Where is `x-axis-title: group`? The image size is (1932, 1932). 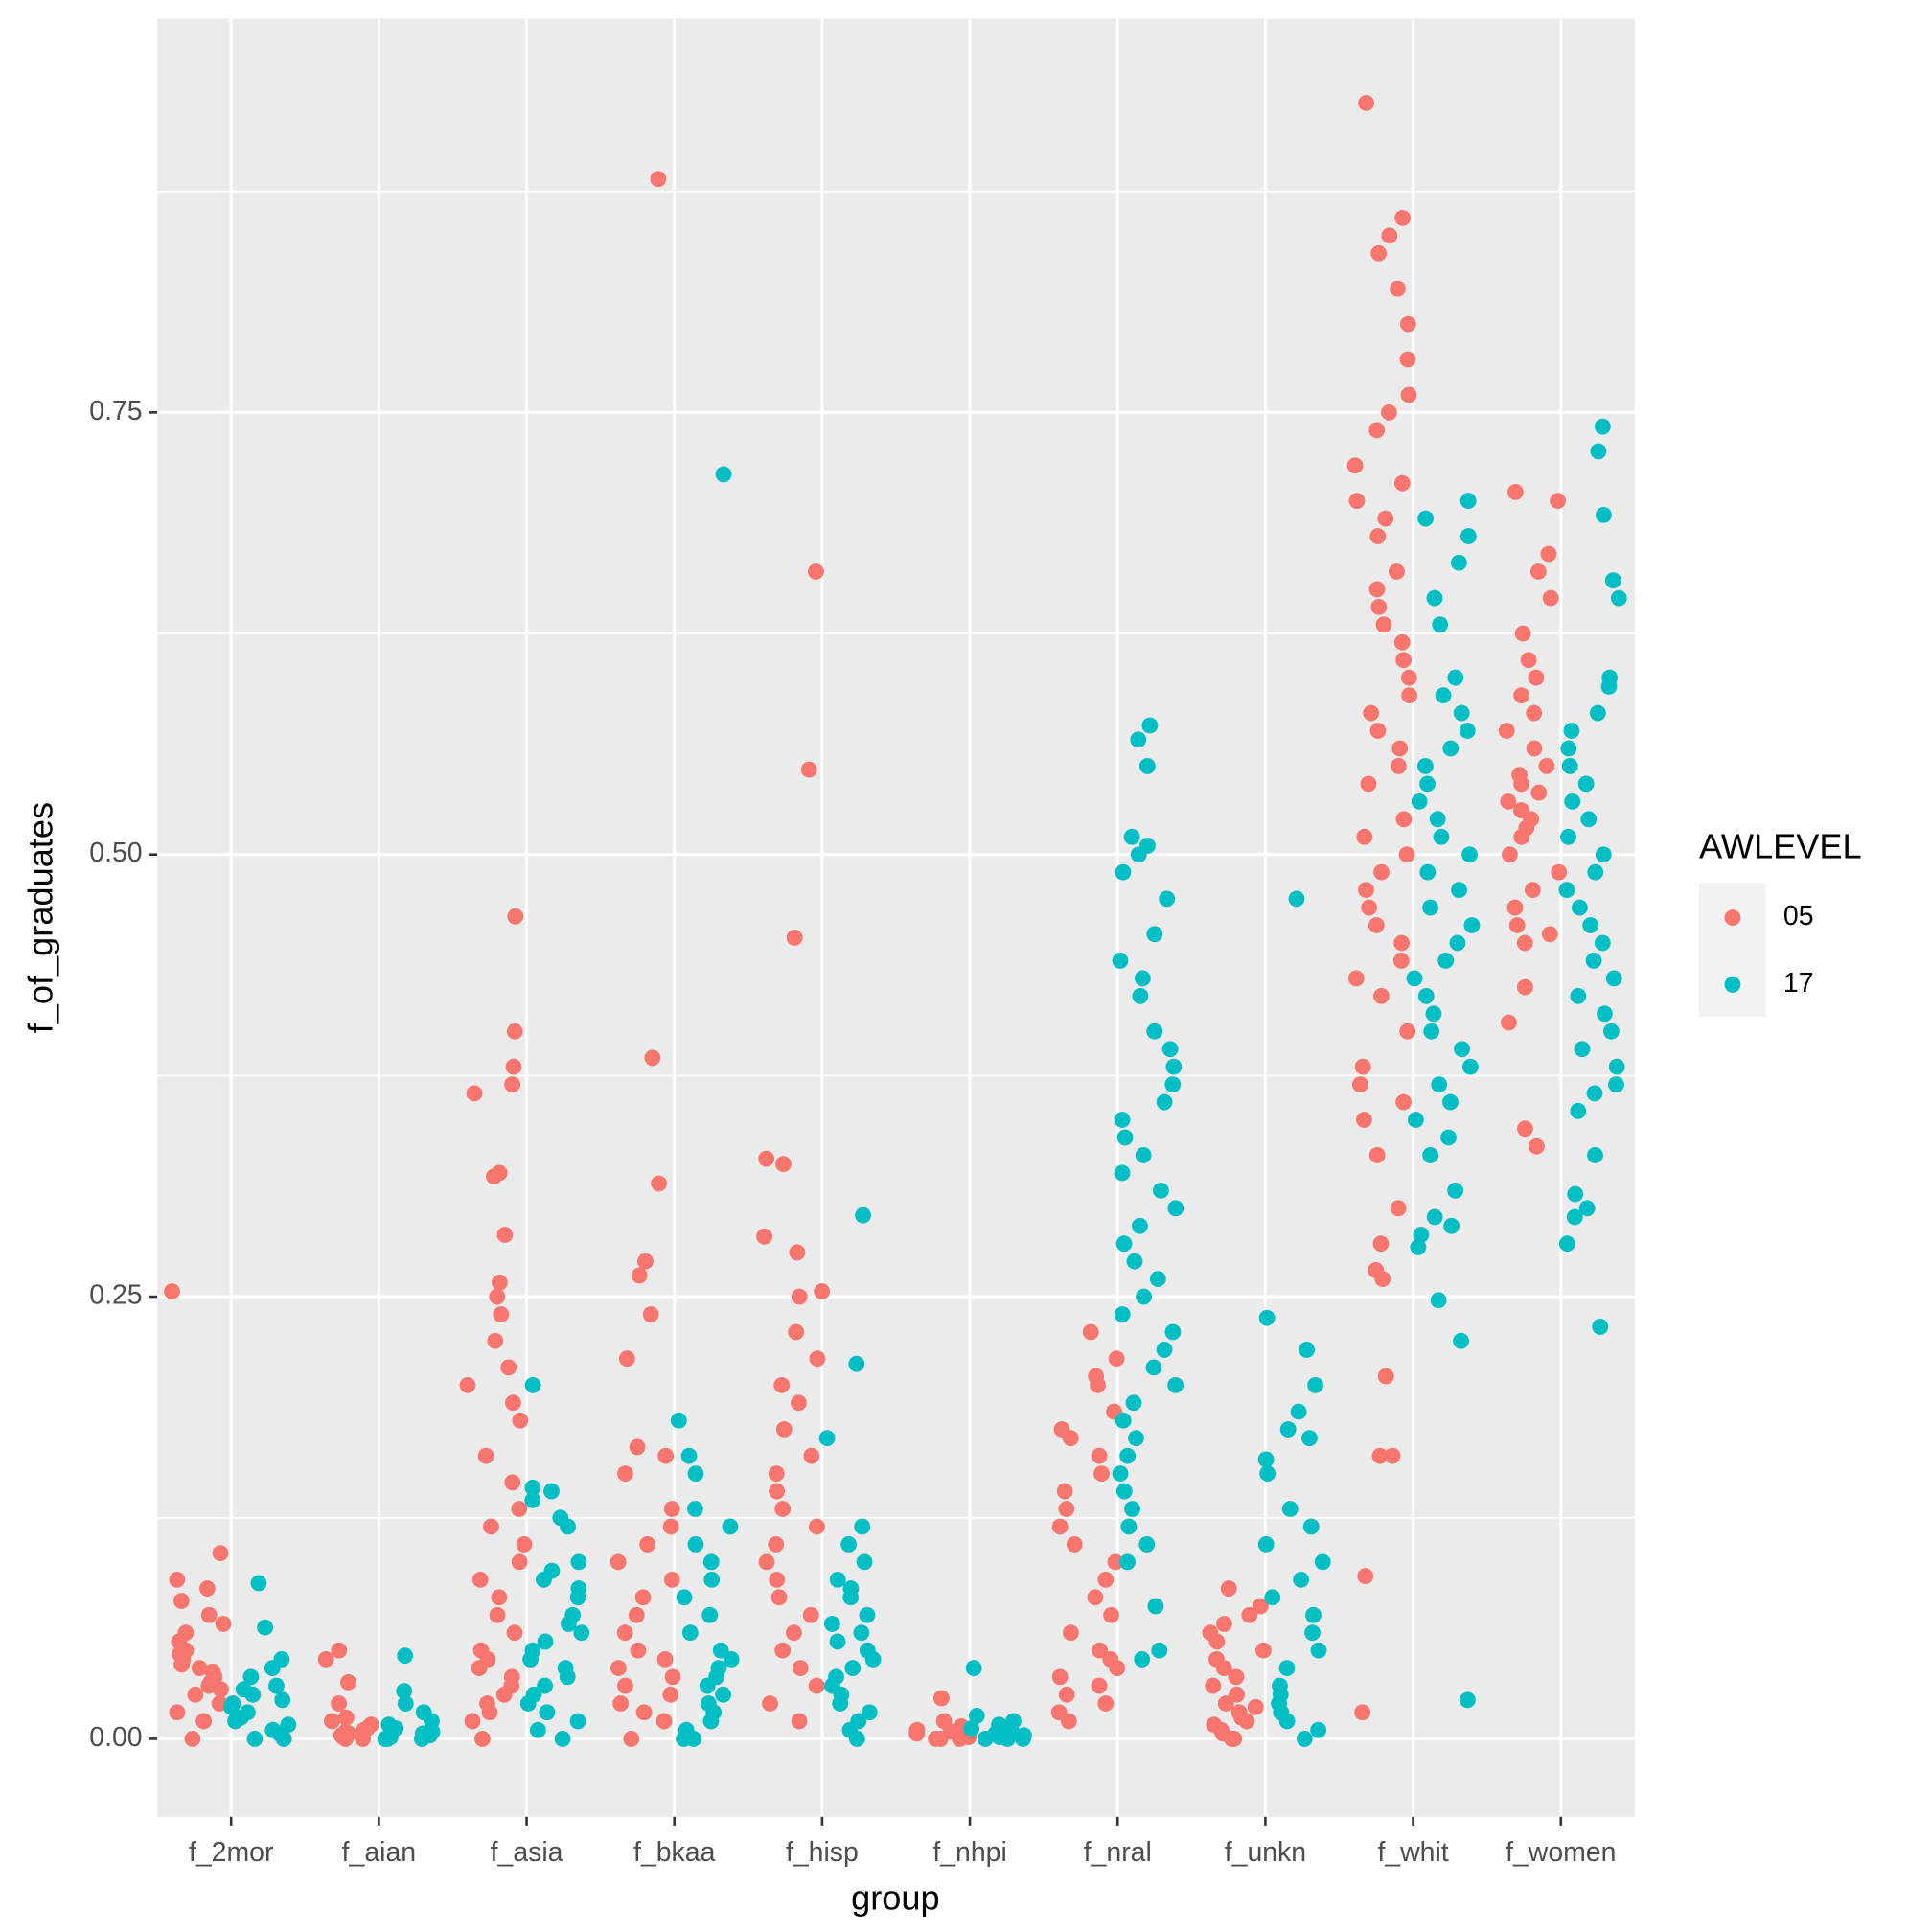
x-axis-title: group is located at coordinates (895, 1898).